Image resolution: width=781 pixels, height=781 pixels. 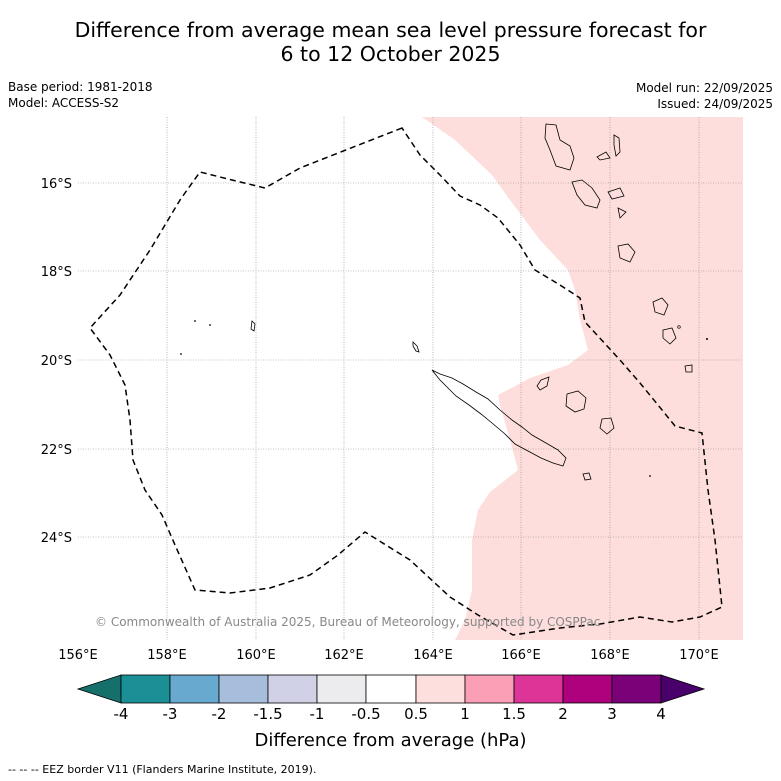 I want to click on colorbar-extend-high, so click(x=683, y=689).